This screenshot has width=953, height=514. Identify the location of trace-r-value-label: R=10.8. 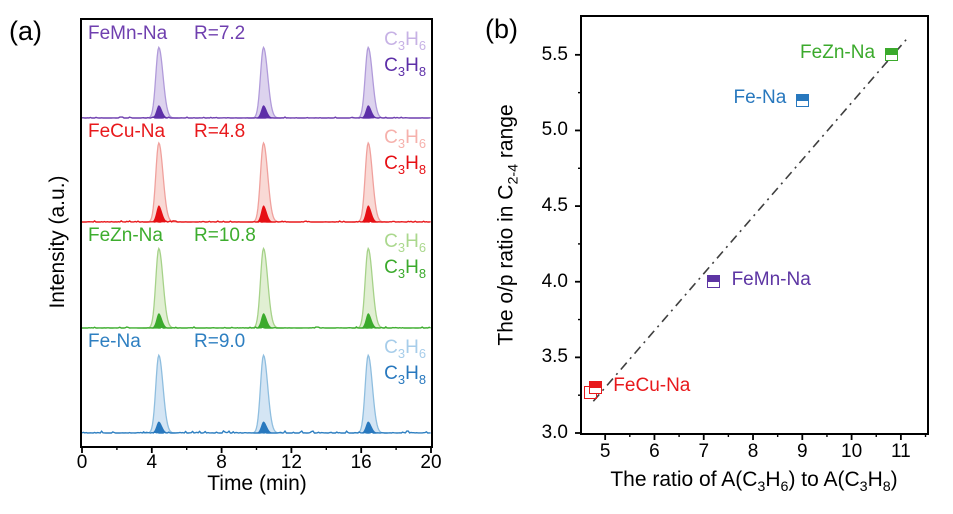
(225, 235).